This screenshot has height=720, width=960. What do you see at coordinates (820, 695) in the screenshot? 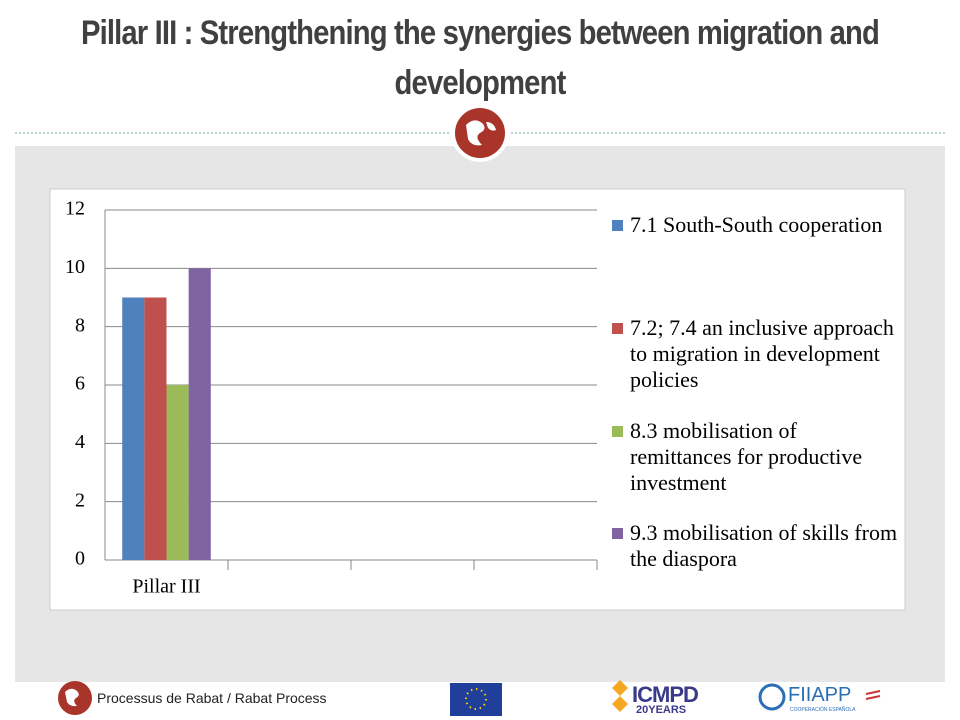
I see `fiiapp-name: FIIAPP` at bounding box center [820, 695].